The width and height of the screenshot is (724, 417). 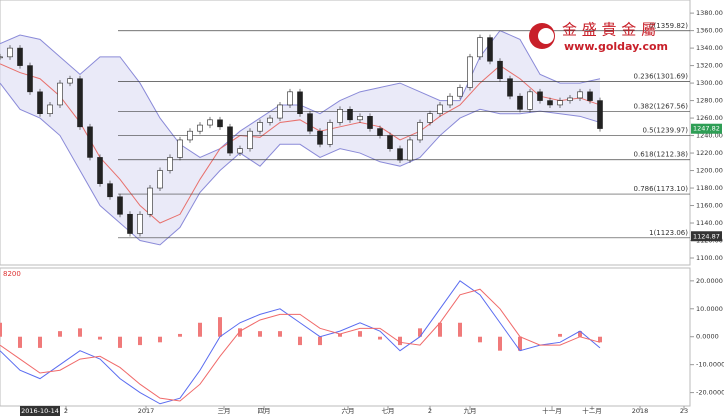 I want to click on x-tick-label: 十二月, so click(x=592, y=410).